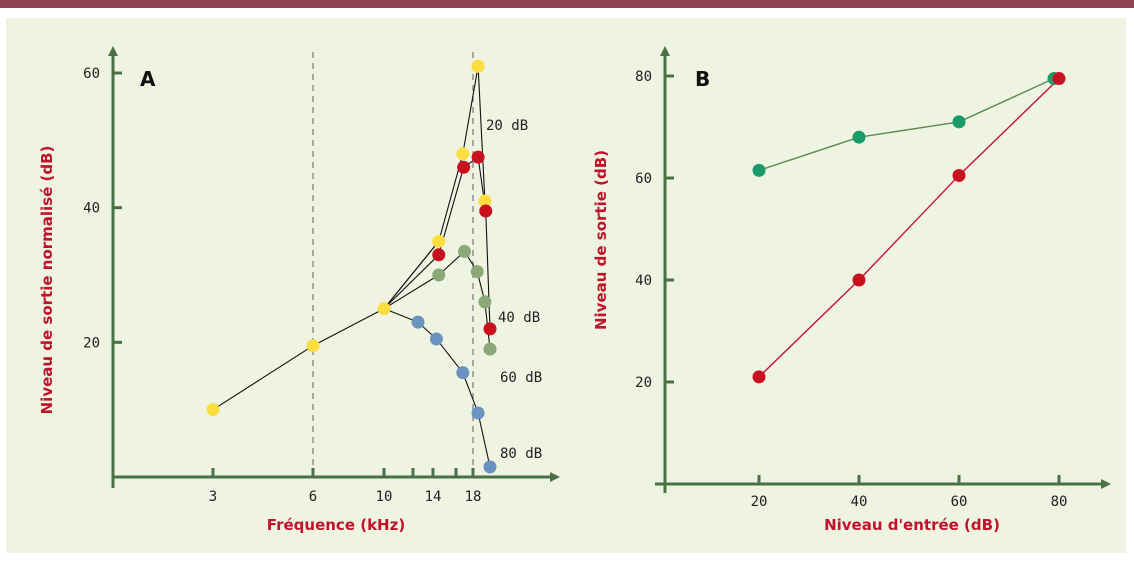 This screenshot has height=561, width=1134. What do you see at coordinates (336, 525) in the screenshot?
I see `panel-a-x-axis-title: Fréquence (kHz)` at bounding box center [336, 525].